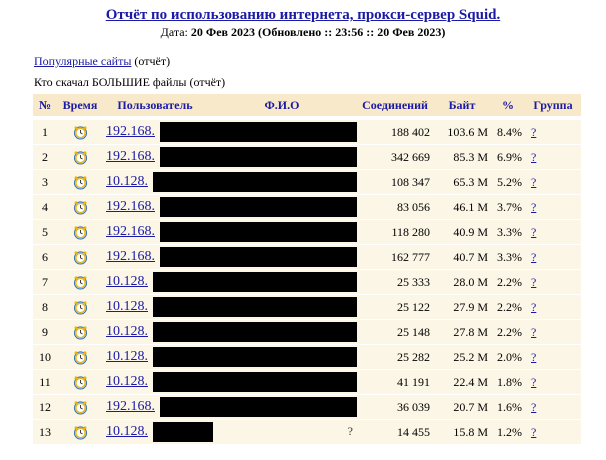 The image size is (606, 460). What do you see at coordinates (395, 432) in the screenshot?
I see `connections-value: 14 455` at bounding box center [395, 432].